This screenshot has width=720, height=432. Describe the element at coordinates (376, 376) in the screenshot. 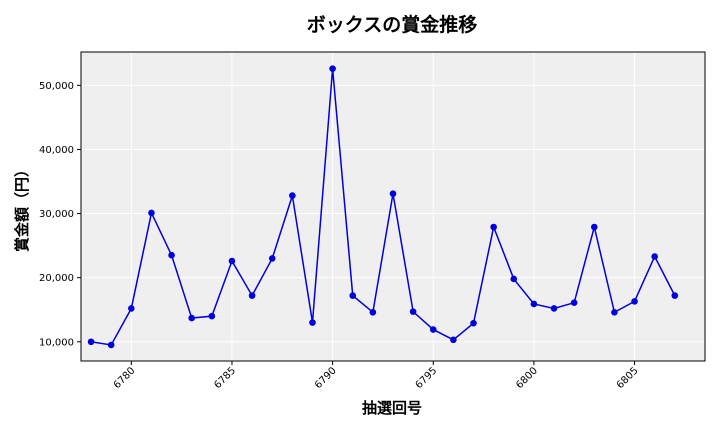

I see `x-axis: 6780 6785 6790 6795 6800 6805` at that location.